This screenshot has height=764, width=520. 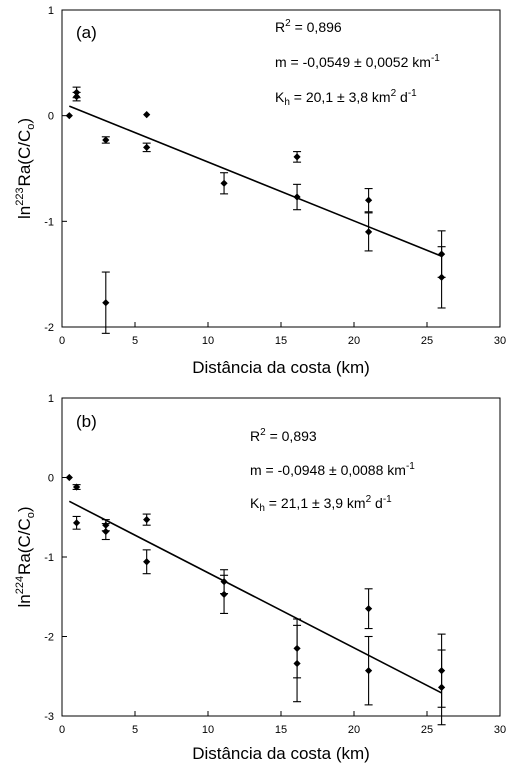 I want to click on panel-label: (b), so click(x=86, y=421).